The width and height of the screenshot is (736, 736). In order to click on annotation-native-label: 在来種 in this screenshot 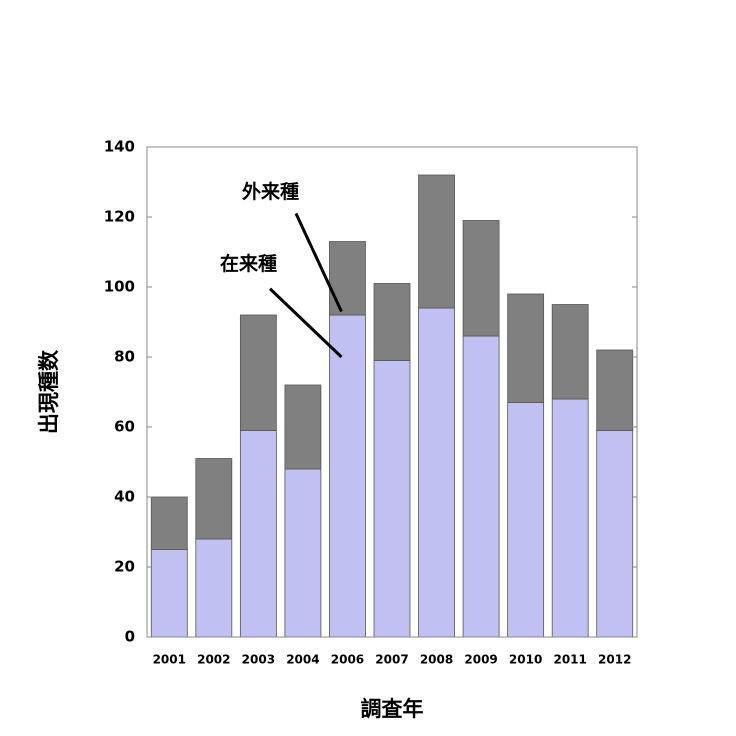, I will do `click(248, 263)`.